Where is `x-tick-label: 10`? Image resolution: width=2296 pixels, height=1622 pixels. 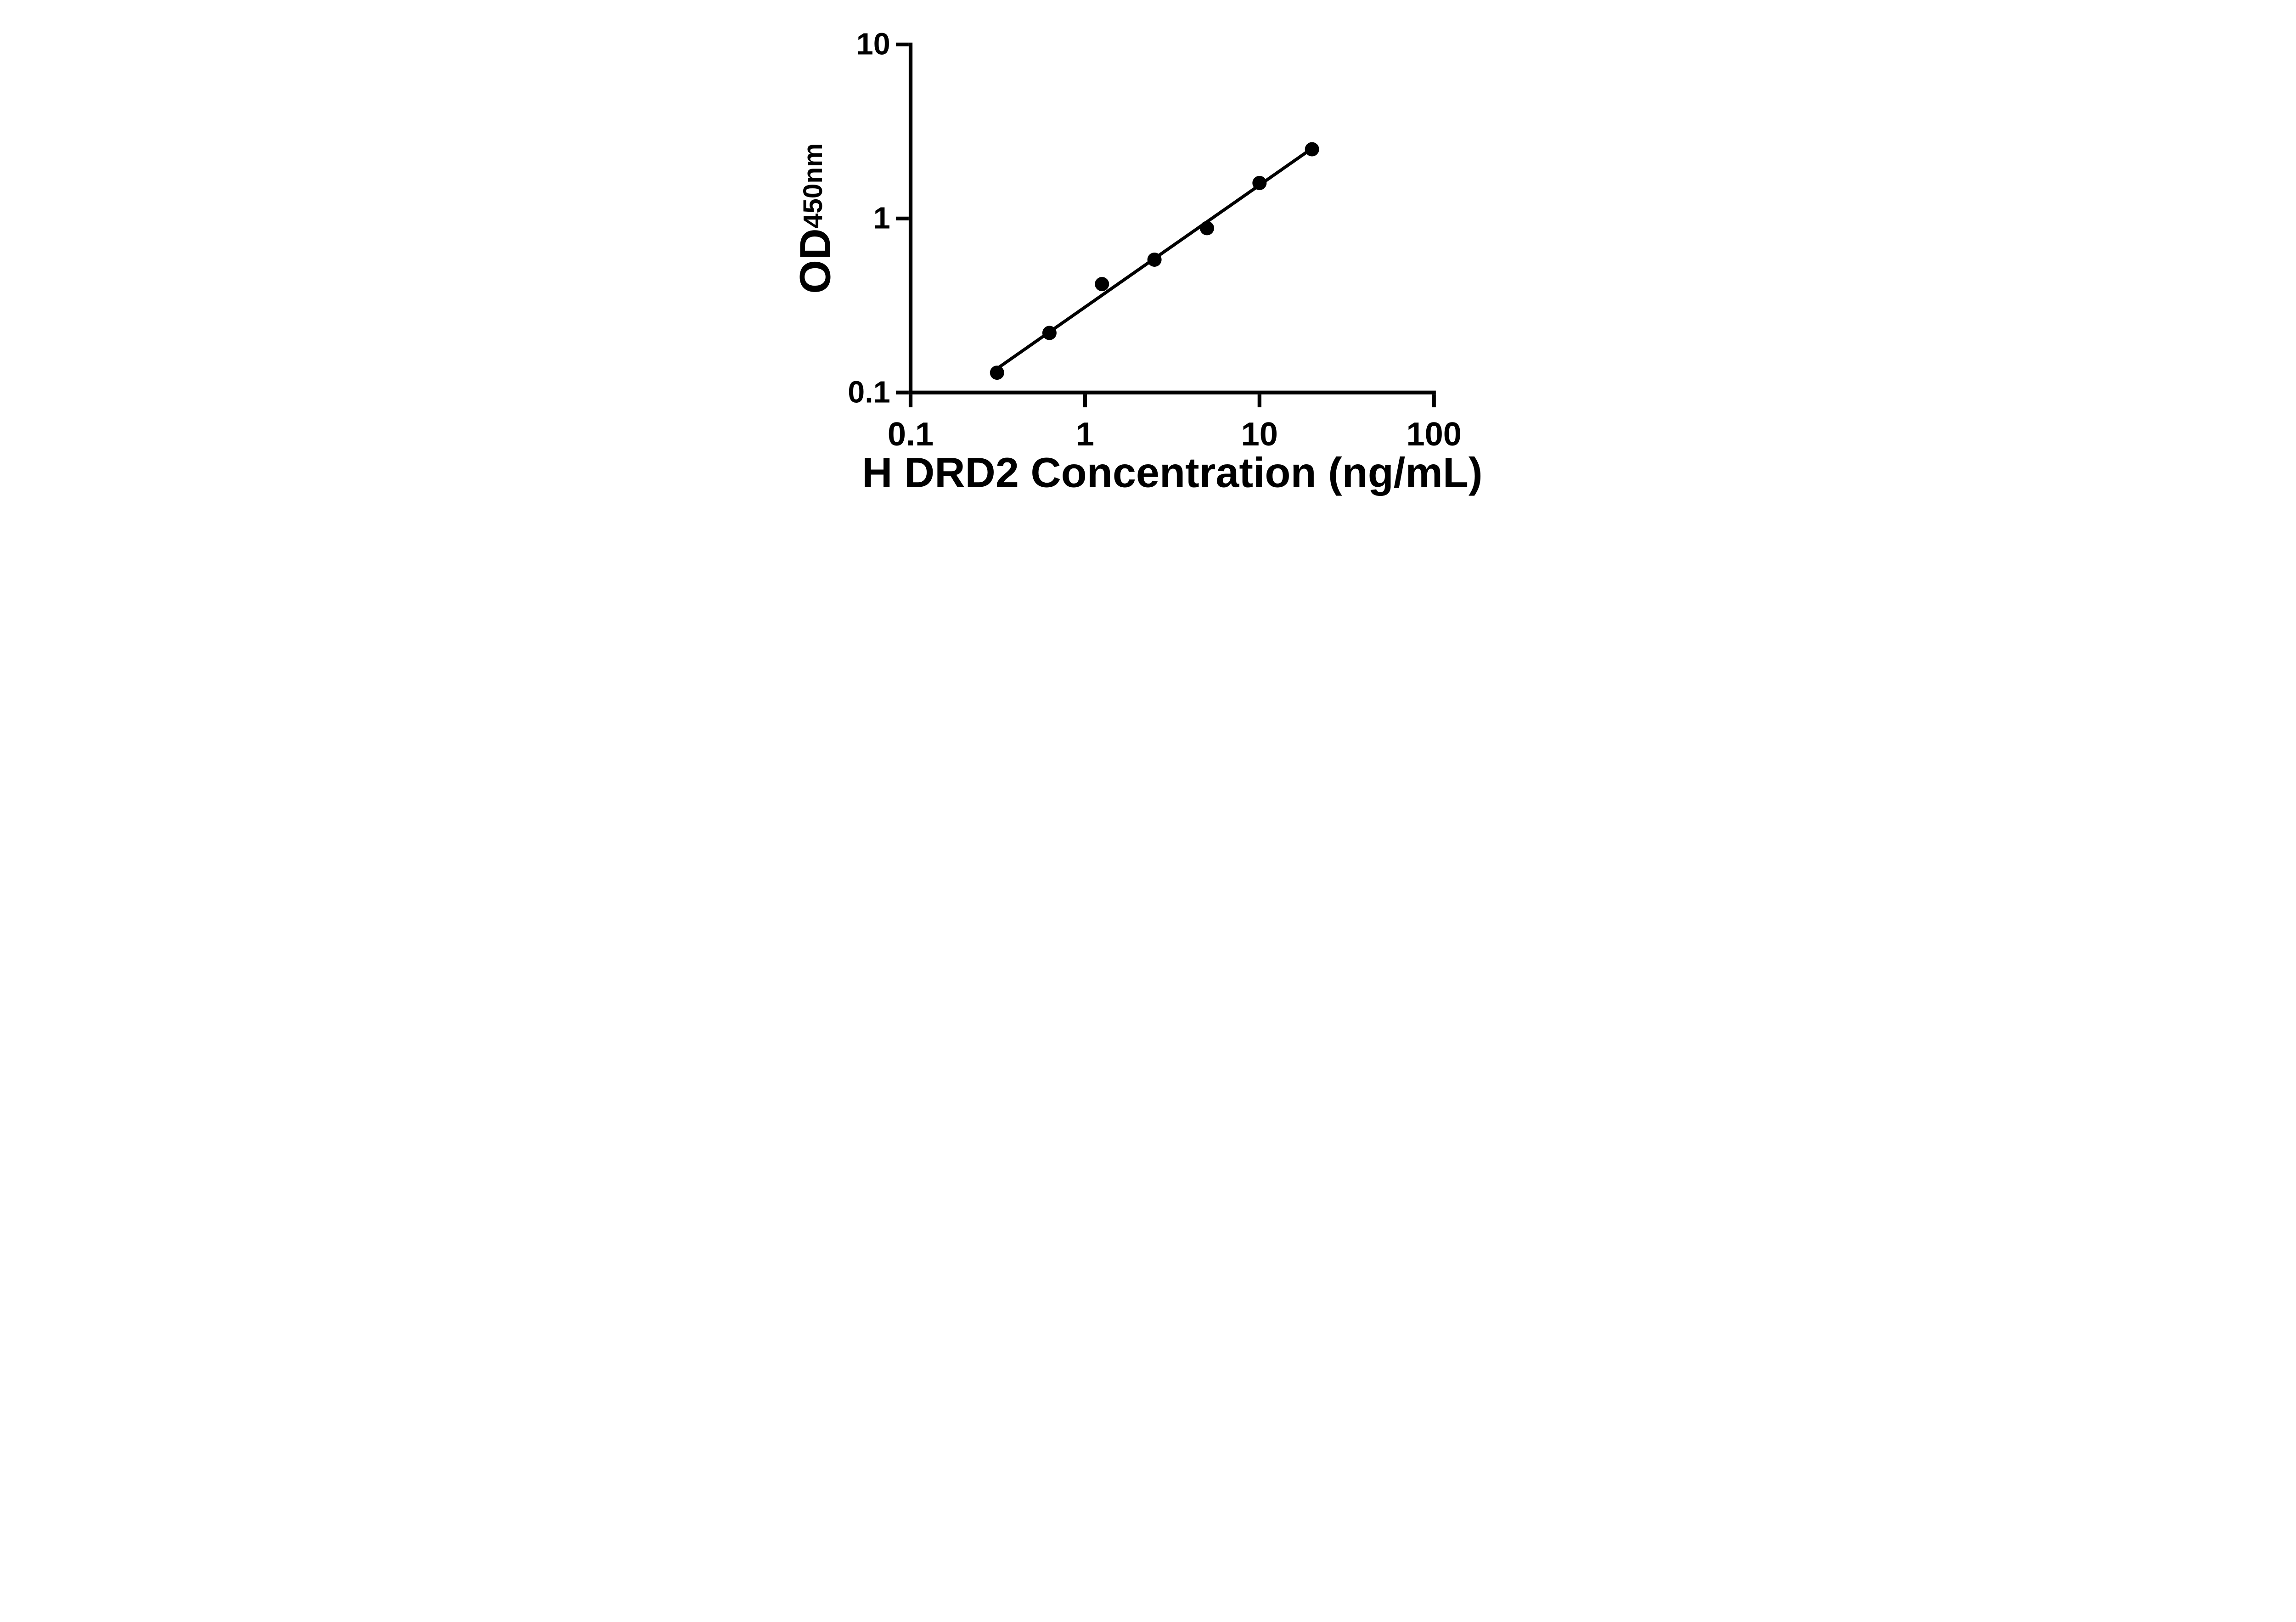
x-tick-label: 10 is located at coordinates (1259, 434).